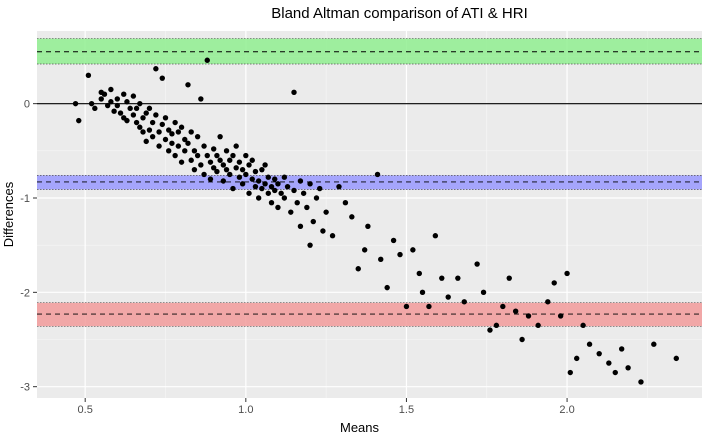 The width and height of the screenshot is (709, 436). I want to click on y-tick-label: 0, so click(27, 105).